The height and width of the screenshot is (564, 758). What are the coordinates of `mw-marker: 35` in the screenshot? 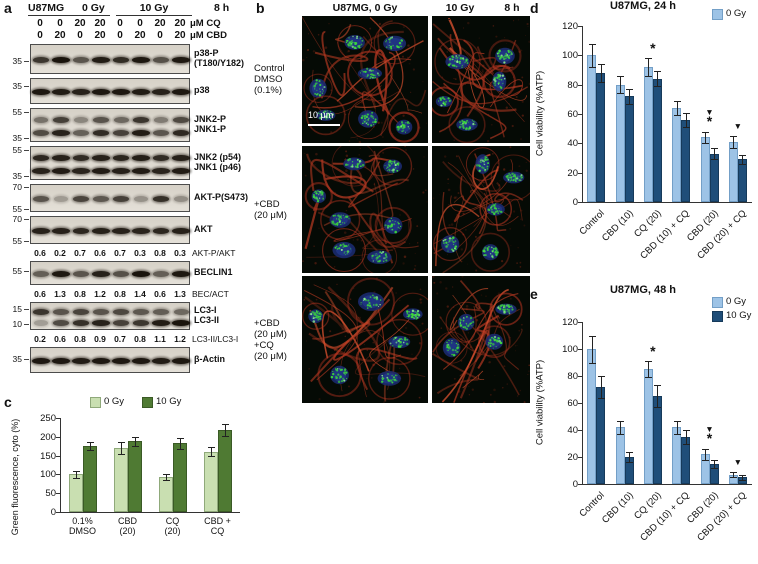 It's located at (17, 175).